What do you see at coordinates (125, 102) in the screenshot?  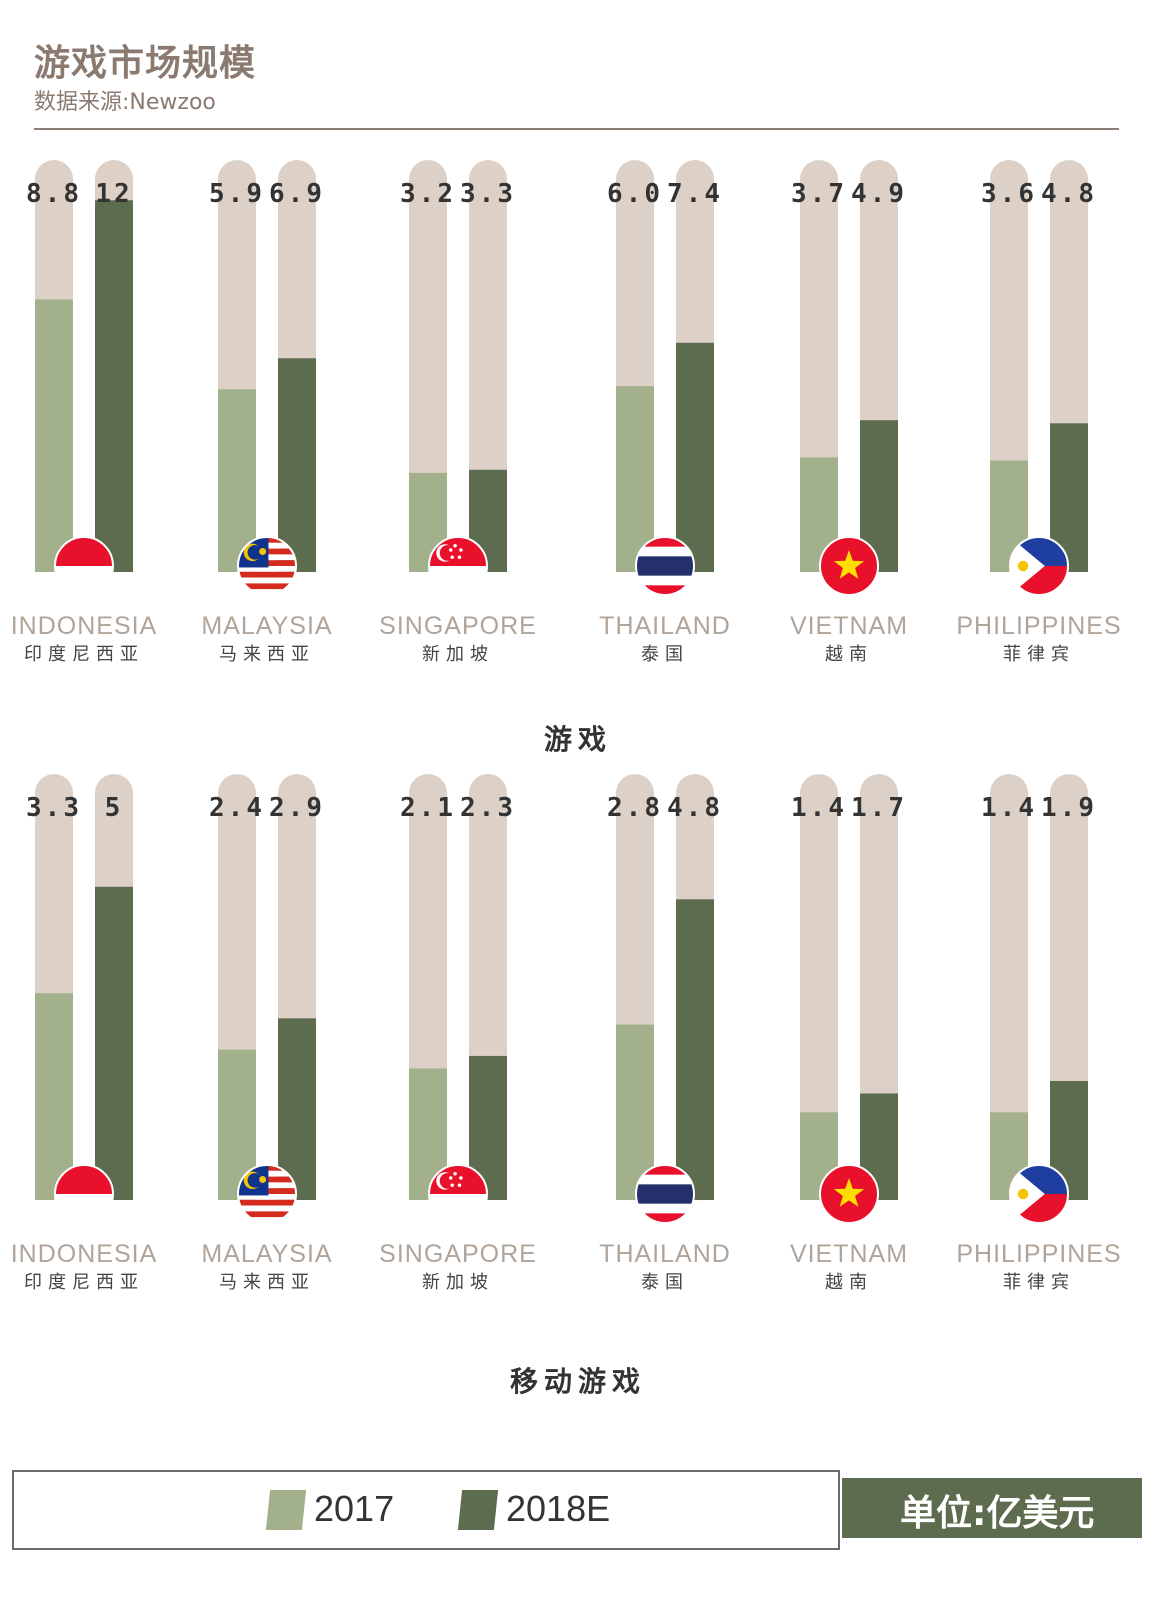 I see `data-source: 数据来源:Newzoo` at bounding box center [125, 102].